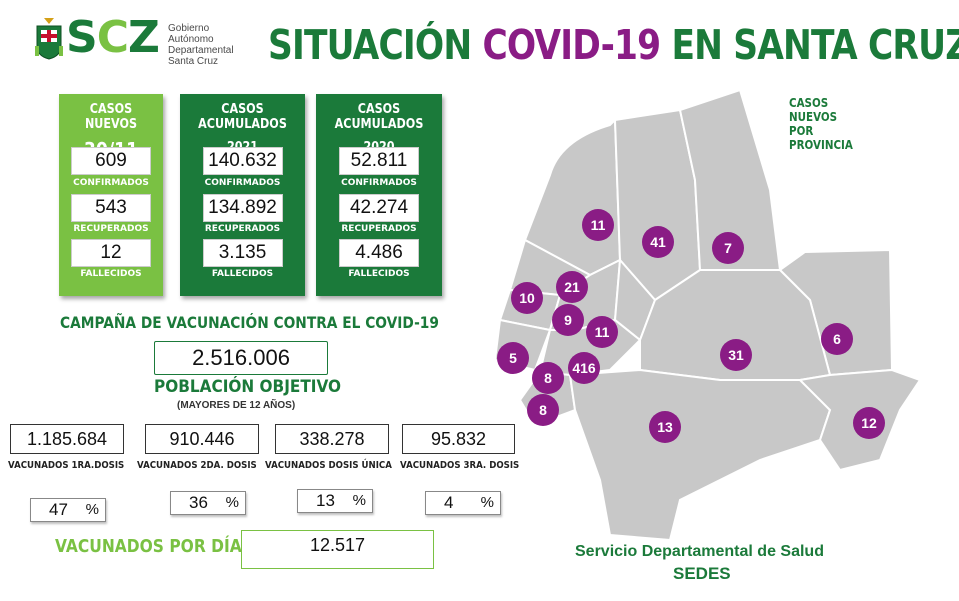 This screenshot has height=601, width=959. What do you see at coordinates (337, 549) in the screenshot?
I see `vacunados-por-dia-value: 12.517` at bounding box center [337, 549].